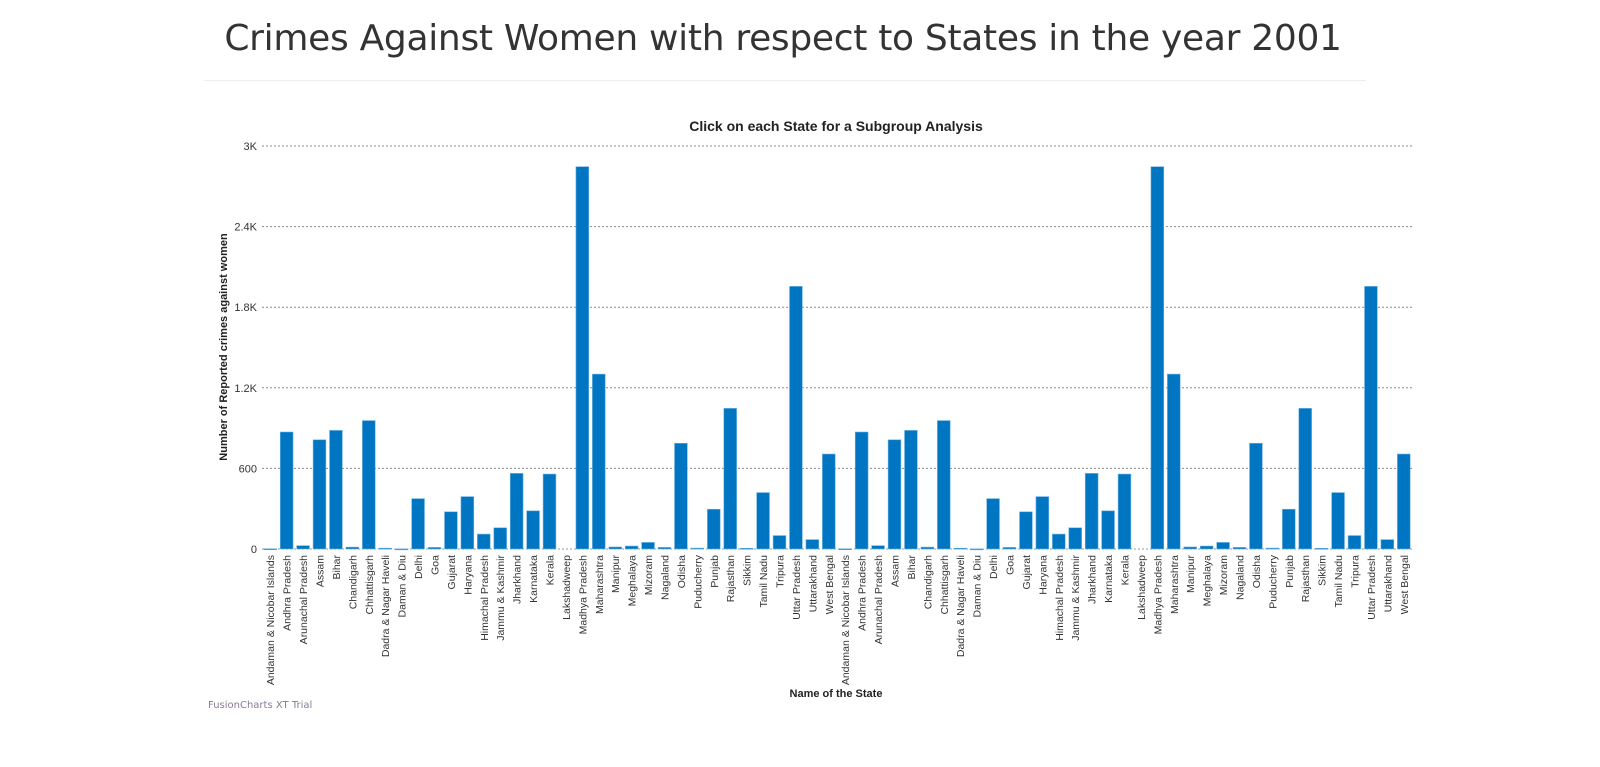 The image size is (1600, 767). What do you see at coordinates (353, 582) in the screenshot?
I see `x-tick-label: Chandigarh` at bounding box center [353, 582].